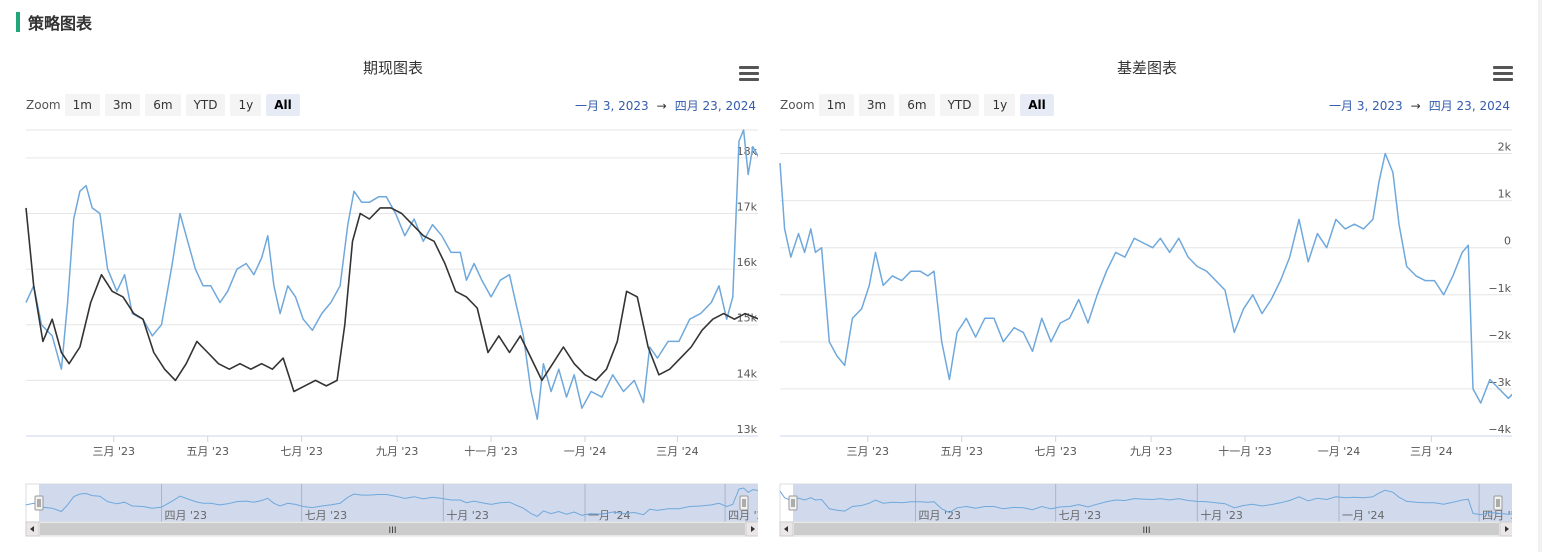 This screenshot has width=1542, height=552. Describe the element at coordinates (747, 373) in the screenshot. I see `y-tick-label: 14k` at that location.